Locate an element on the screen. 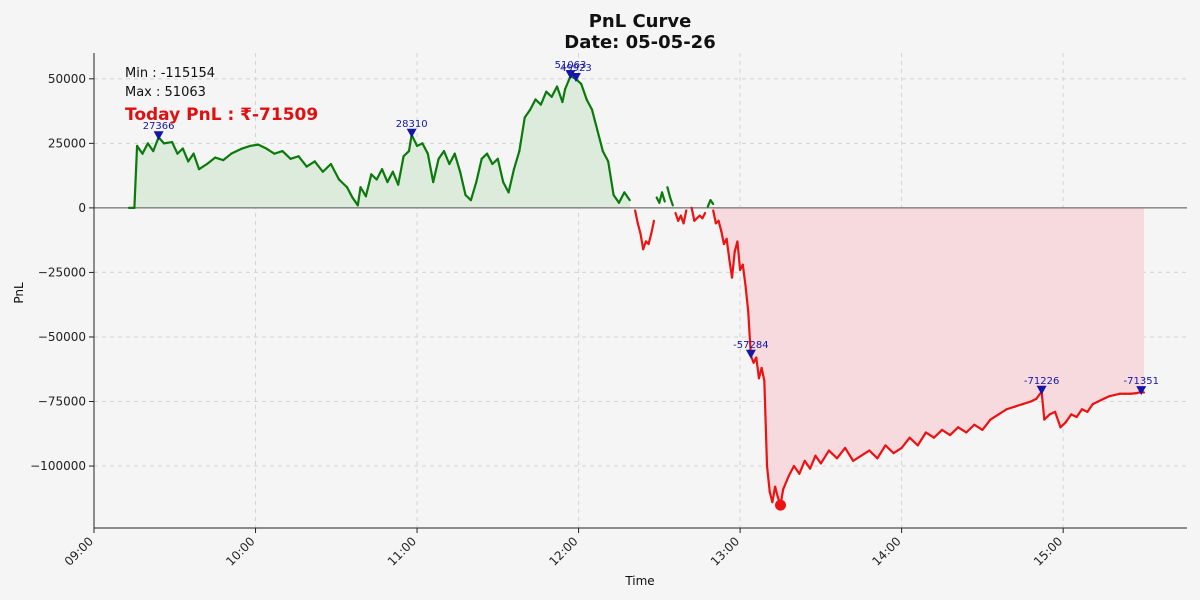 This screenshot has width=1200, height=600. positive-area is located at coordinates (379, 142).